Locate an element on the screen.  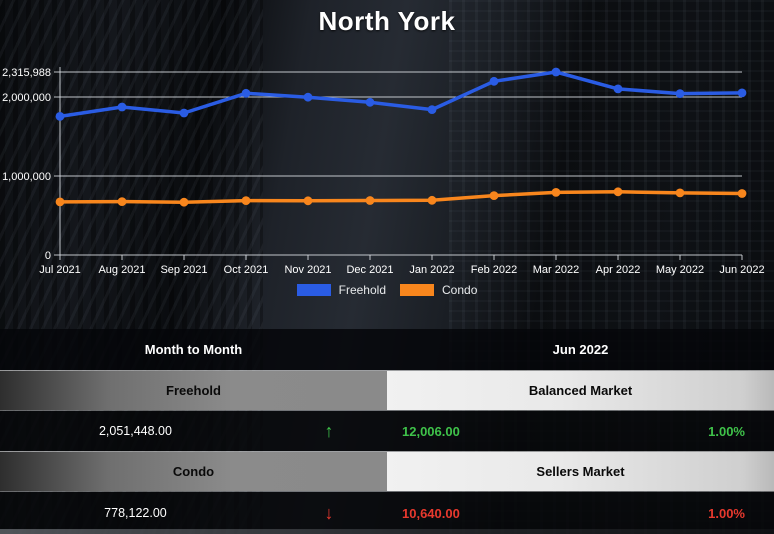
condo-band-row: Condo Sellers Market is located at coordinates (387, 471).